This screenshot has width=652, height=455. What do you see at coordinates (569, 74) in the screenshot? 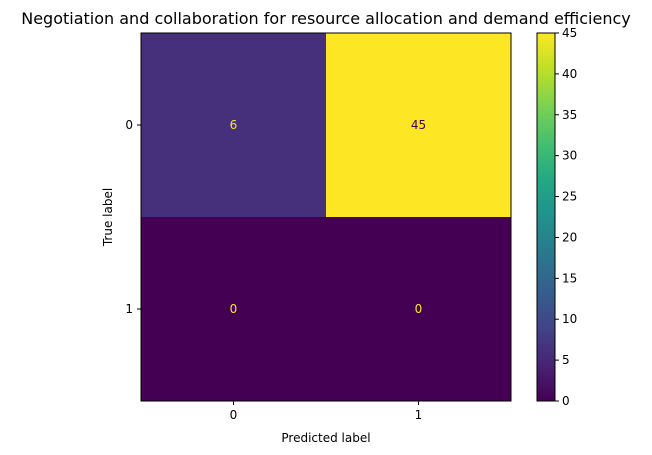
I see `colorbar-tick-label-8: 40` at bounding box center [569, 74].